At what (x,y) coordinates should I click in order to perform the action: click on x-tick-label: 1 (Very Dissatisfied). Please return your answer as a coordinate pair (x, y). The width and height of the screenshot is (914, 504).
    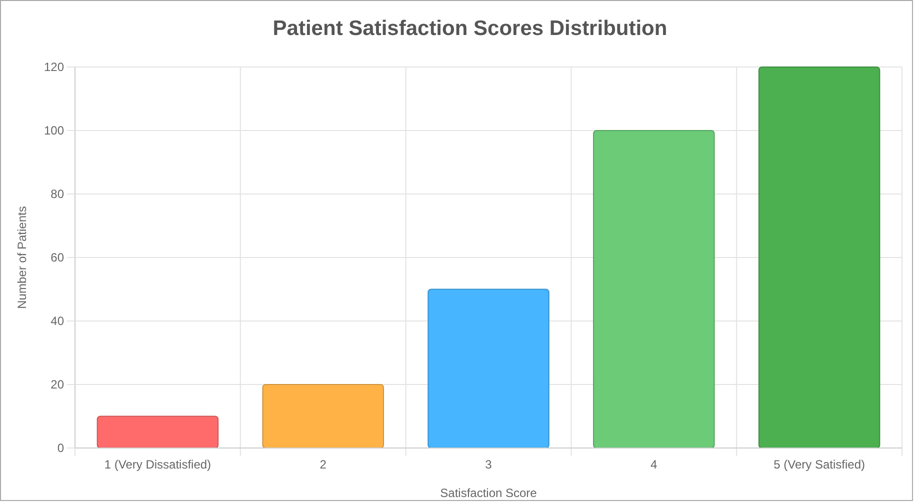
    Looking at the image, I should click on (158, 465).